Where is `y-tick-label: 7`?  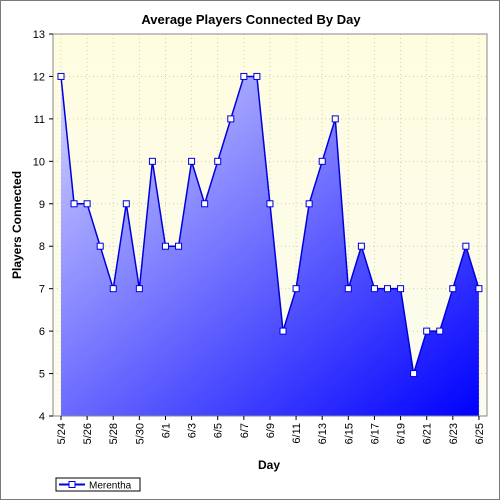 y-tick-label: 7 is located at coordinates (42, 290).